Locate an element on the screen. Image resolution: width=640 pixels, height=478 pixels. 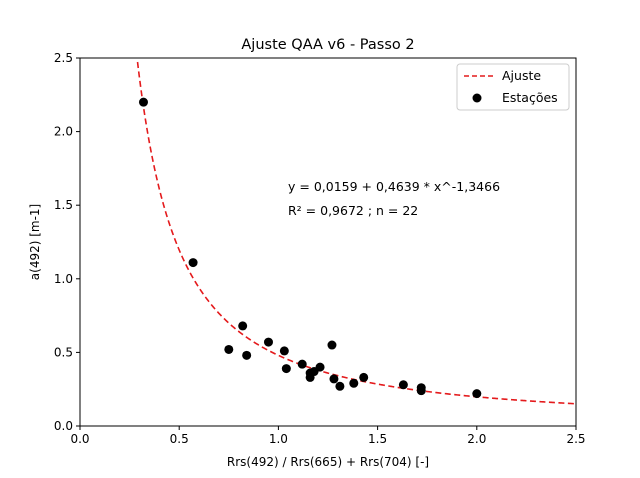
legend: Ajuste Estações is located at coordinates (513, 87).